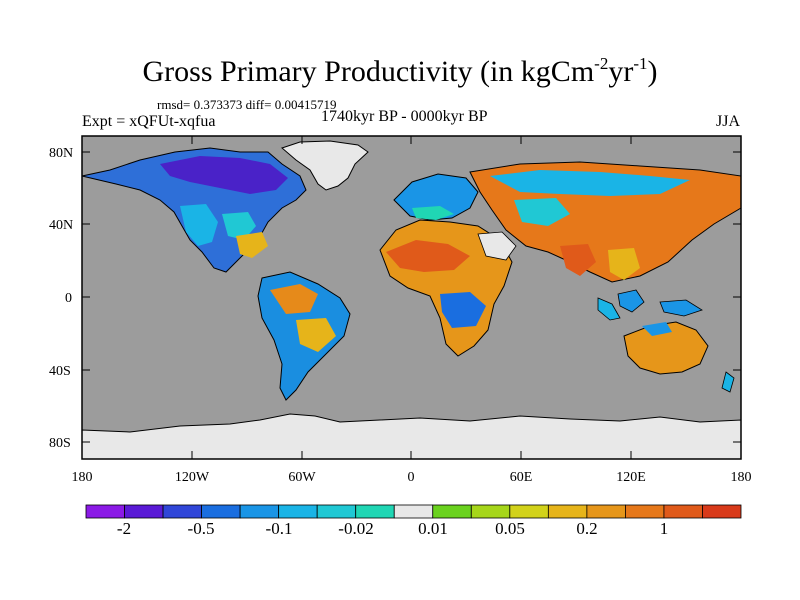 The image size is (800, 600). I want to click on colorbar-label: -0.02, so click(355, 528).